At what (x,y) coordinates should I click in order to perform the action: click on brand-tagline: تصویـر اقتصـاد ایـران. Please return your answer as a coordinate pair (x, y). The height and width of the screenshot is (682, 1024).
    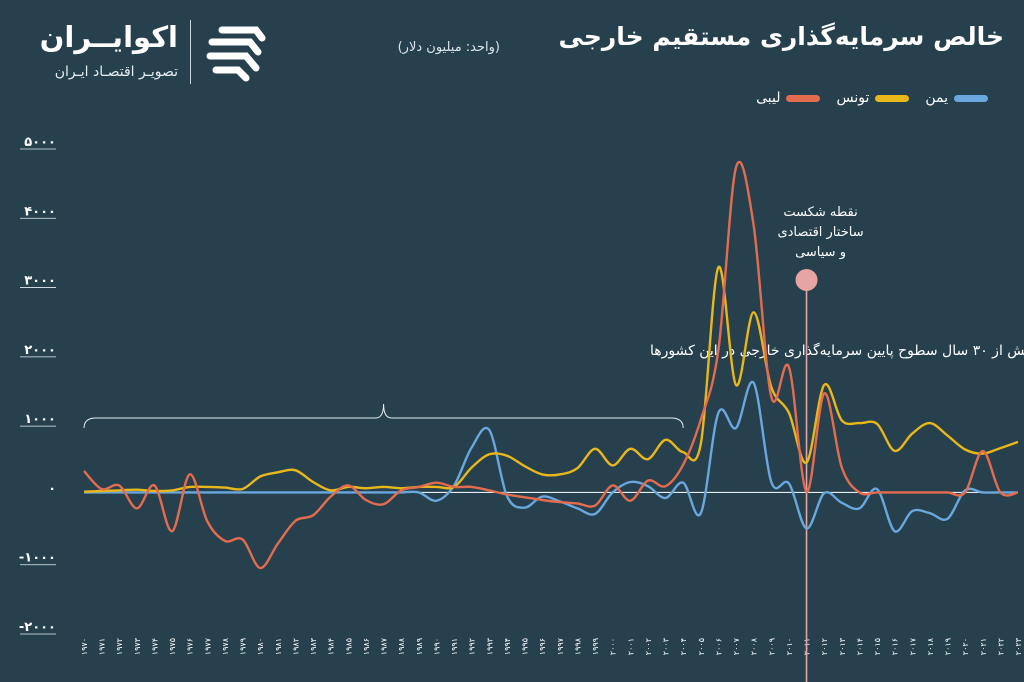
    Looking at the image, I should click on (116, 72).